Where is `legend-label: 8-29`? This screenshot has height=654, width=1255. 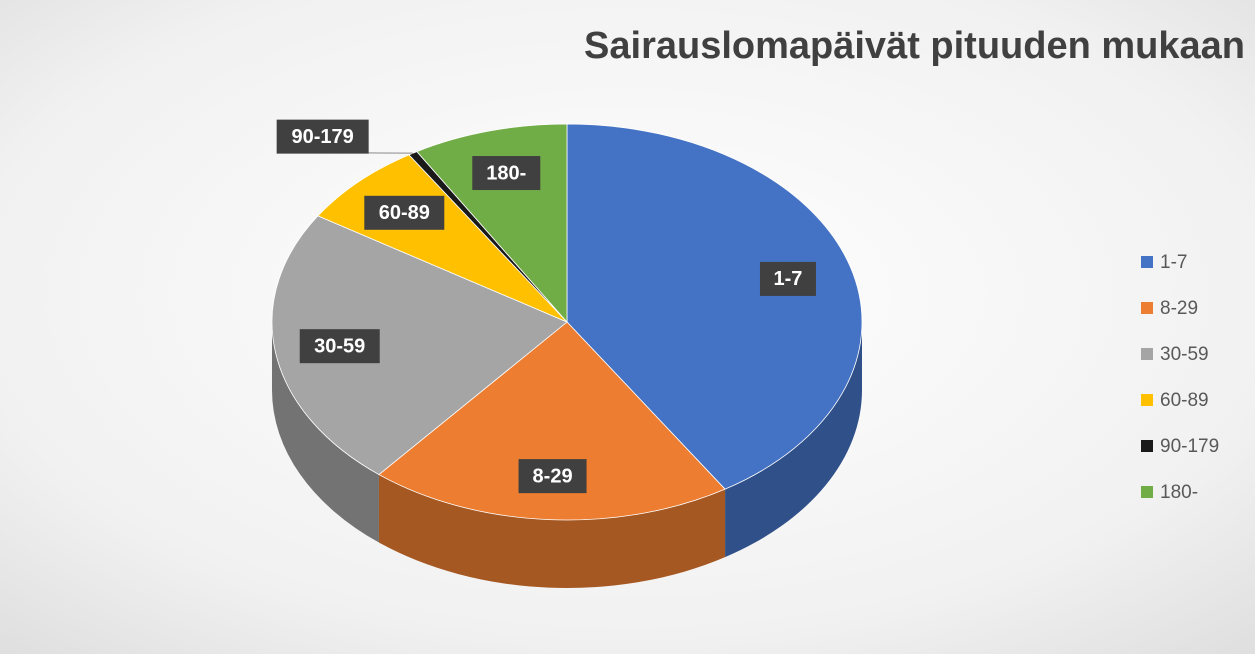 legend-label: 8-29 is located at coordinates (1179, 308).